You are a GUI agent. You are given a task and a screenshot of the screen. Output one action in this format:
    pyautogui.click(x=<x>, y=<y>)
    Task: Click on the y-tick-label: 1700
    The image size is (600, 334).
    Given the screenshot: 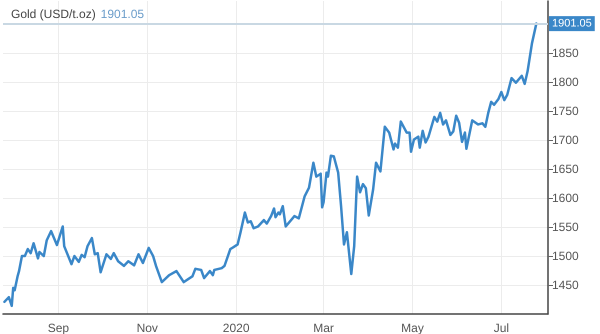 What is the action you would take?
    pyautogui.click(x=566, y=140)
    